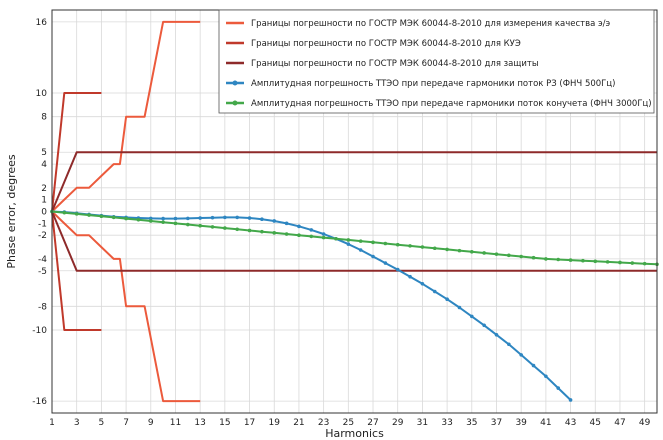 Image resolution: width=663 pixels, height=440 pixels. Describe the element at coordinates (39, 331) in the screenshot. I see `y-tick-label: -10` at that location.